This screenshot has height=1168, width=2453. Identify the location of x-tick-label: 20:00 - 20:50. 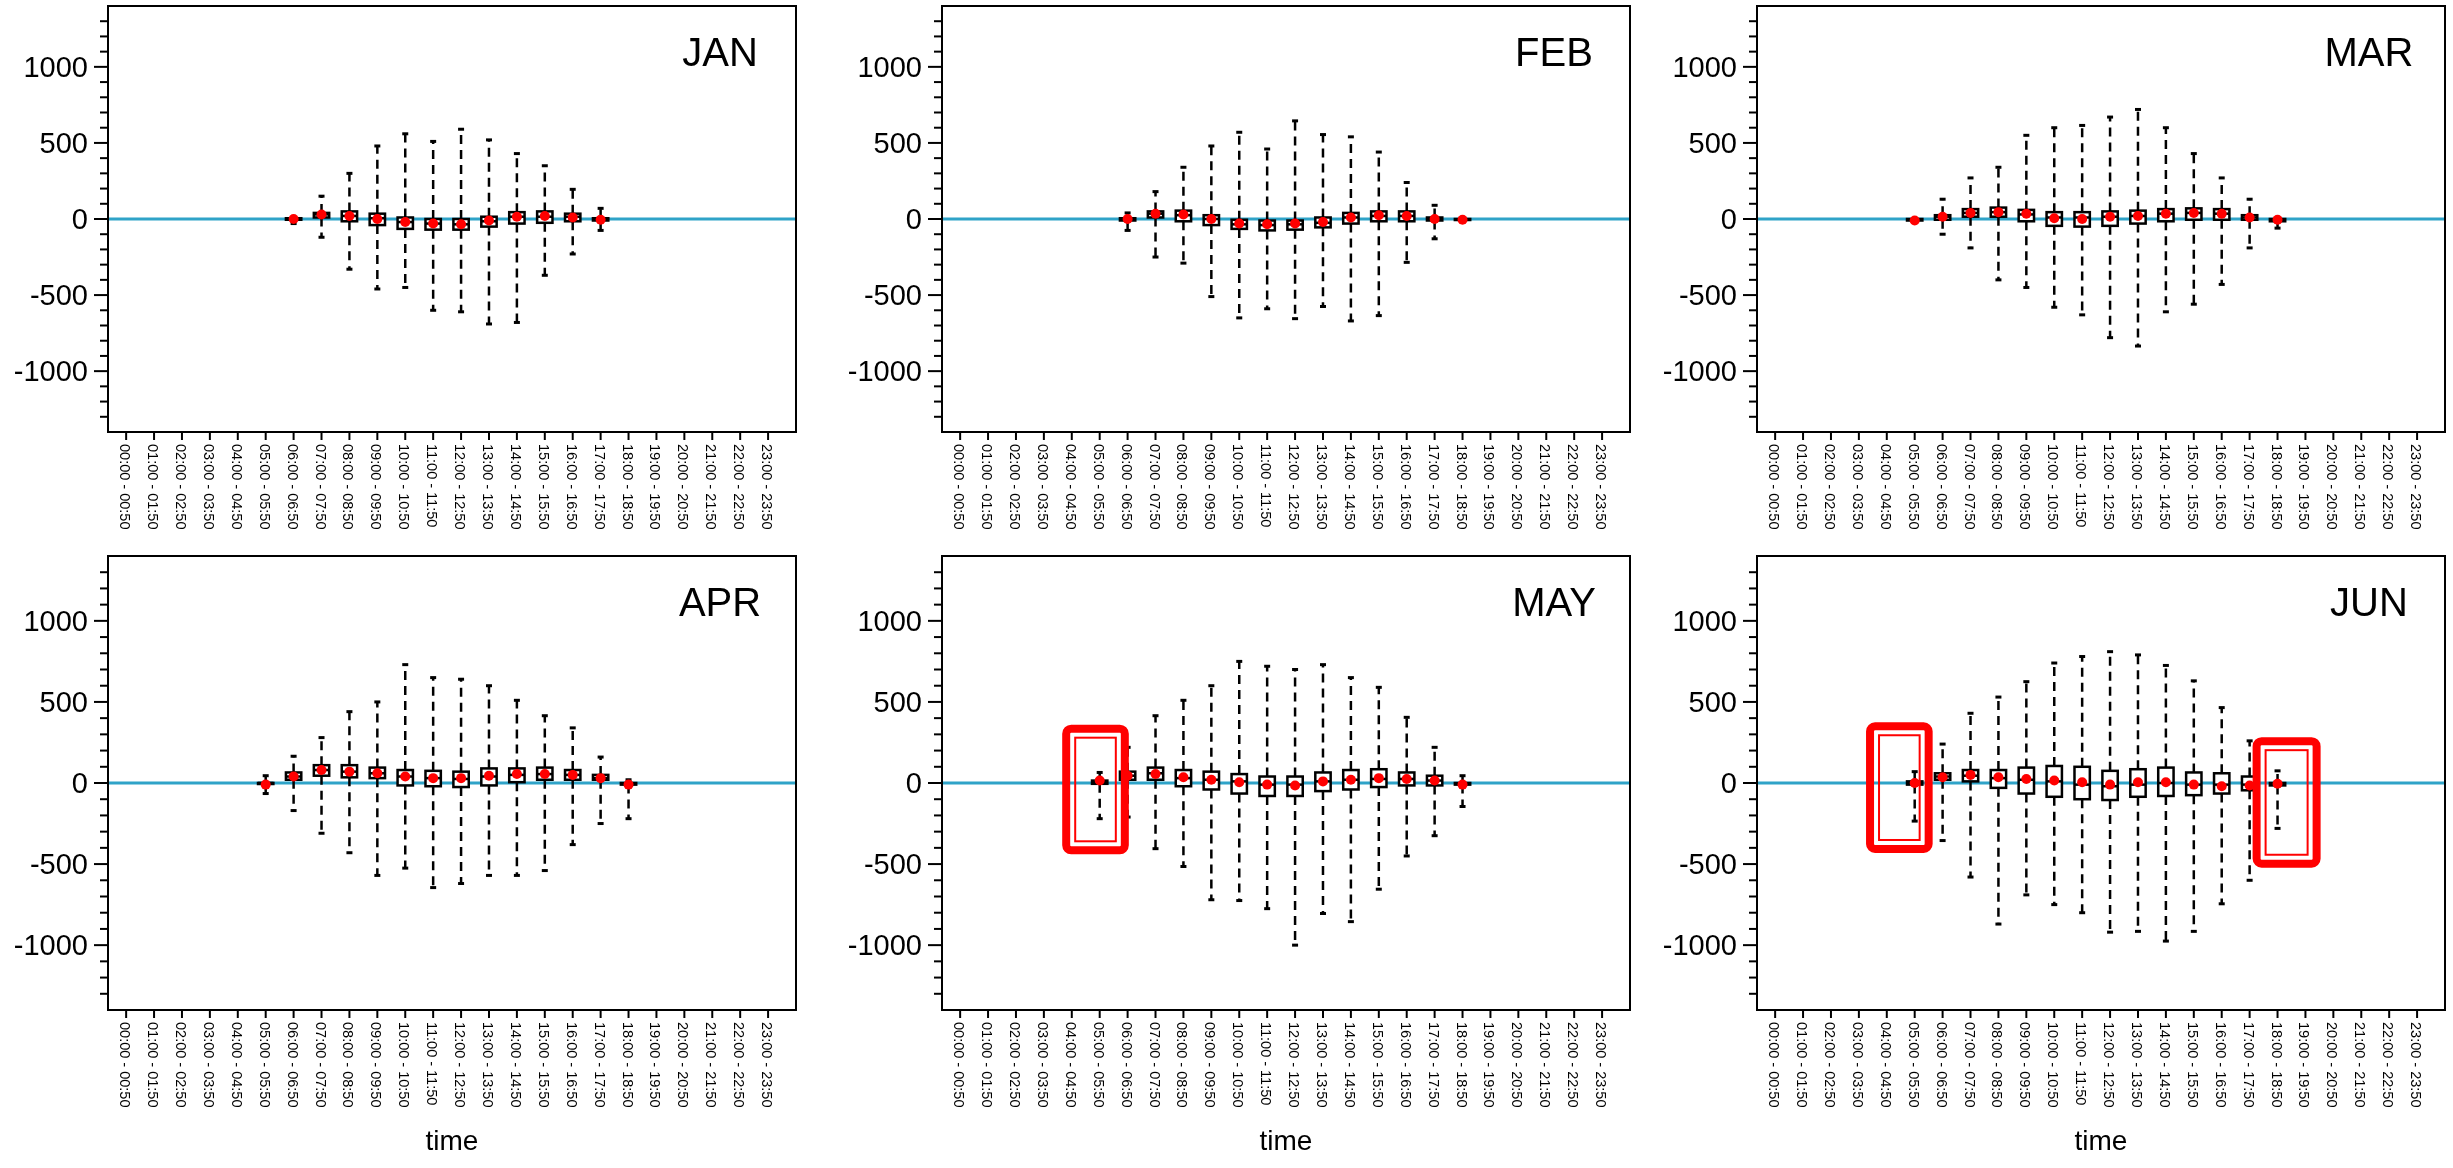
(2332, 1065).